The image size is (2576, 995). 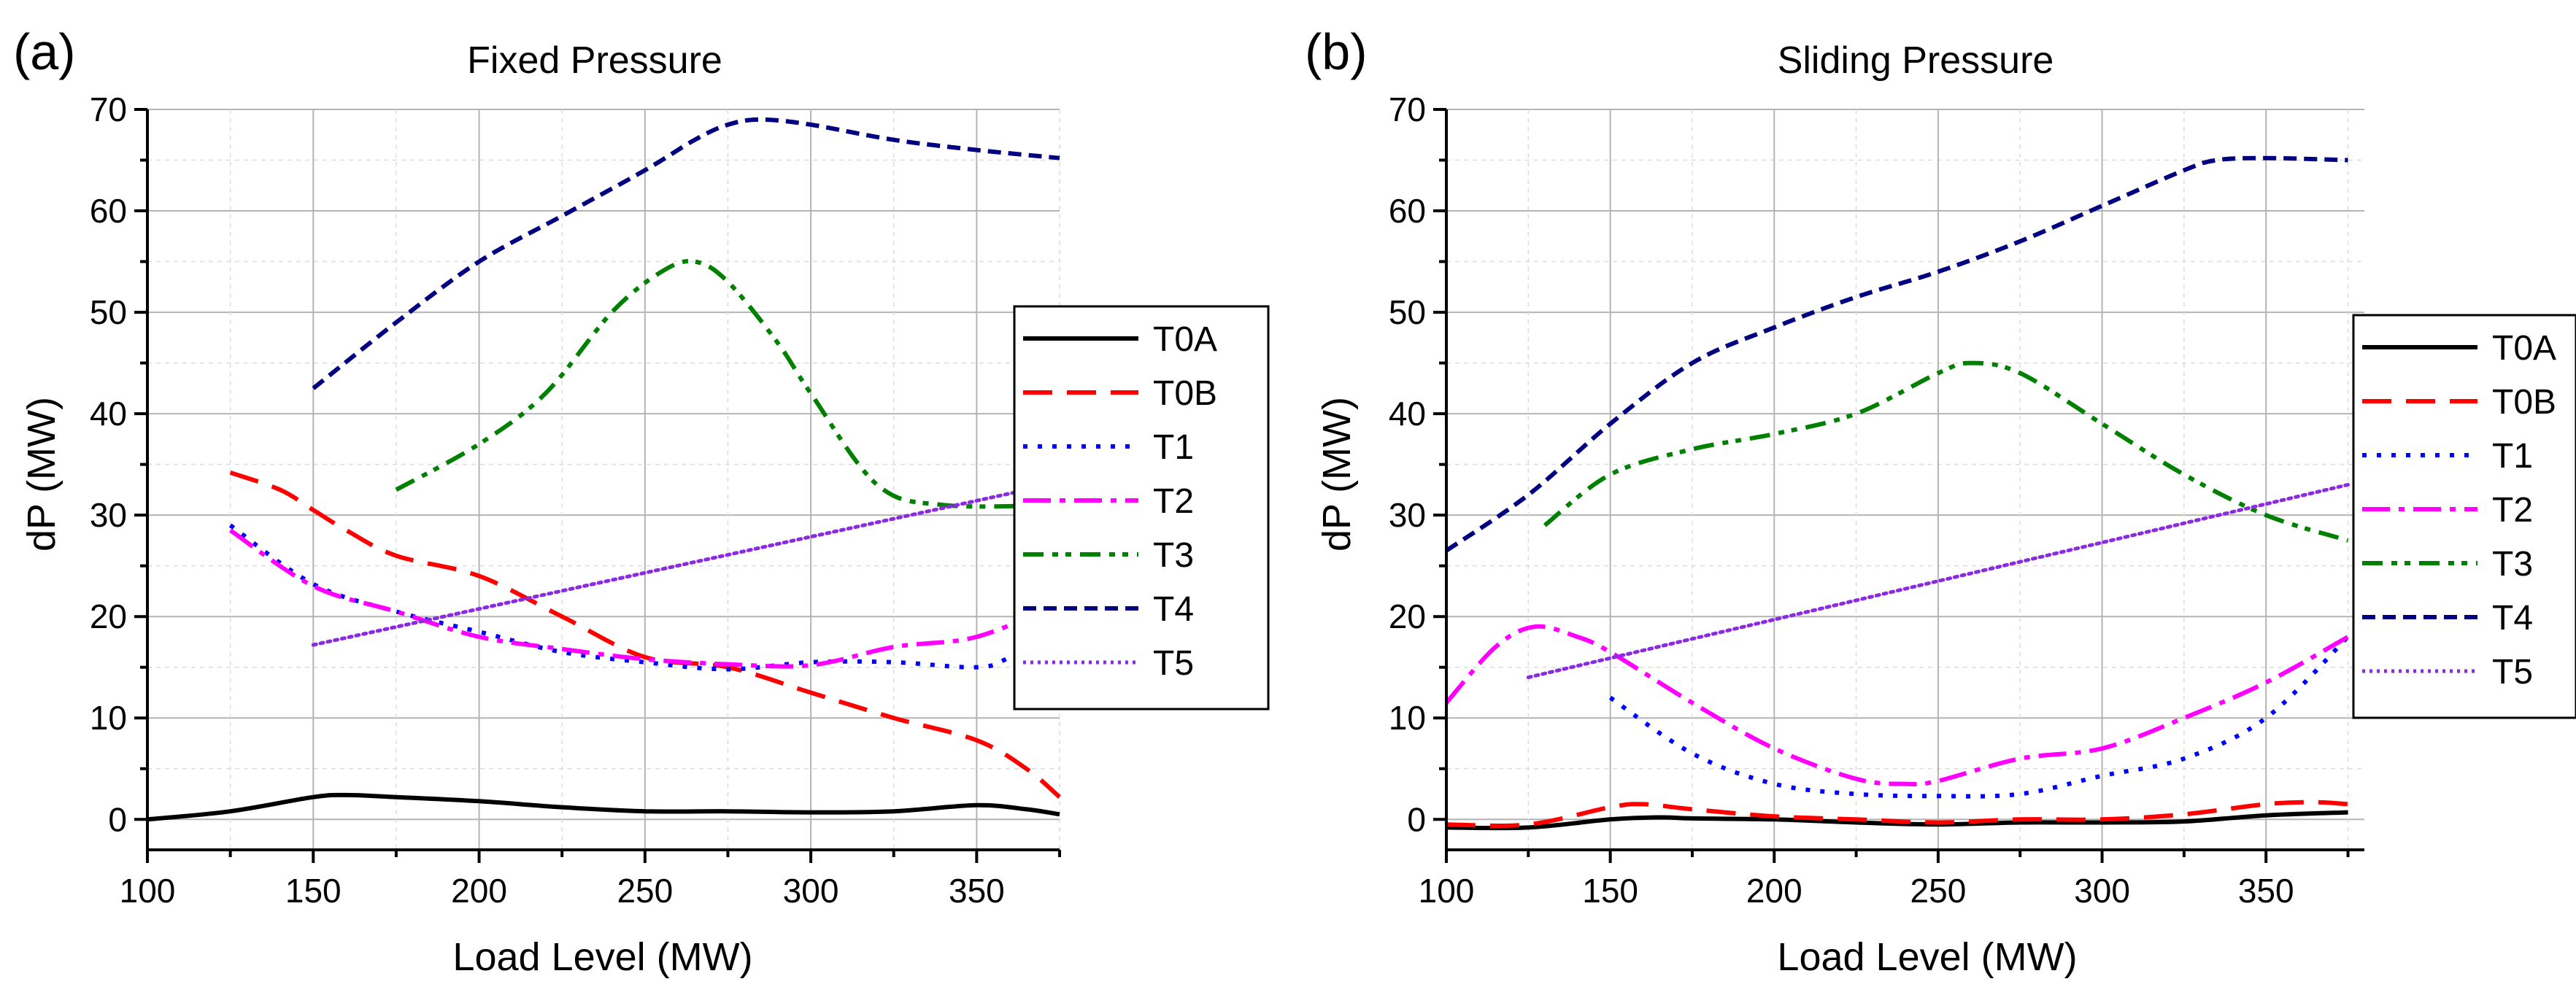 What do you see at coordinates (1916, 61) in the screenshot?
I see `chart-title: Sliding Pressure` at bounding box center [1916, 61].